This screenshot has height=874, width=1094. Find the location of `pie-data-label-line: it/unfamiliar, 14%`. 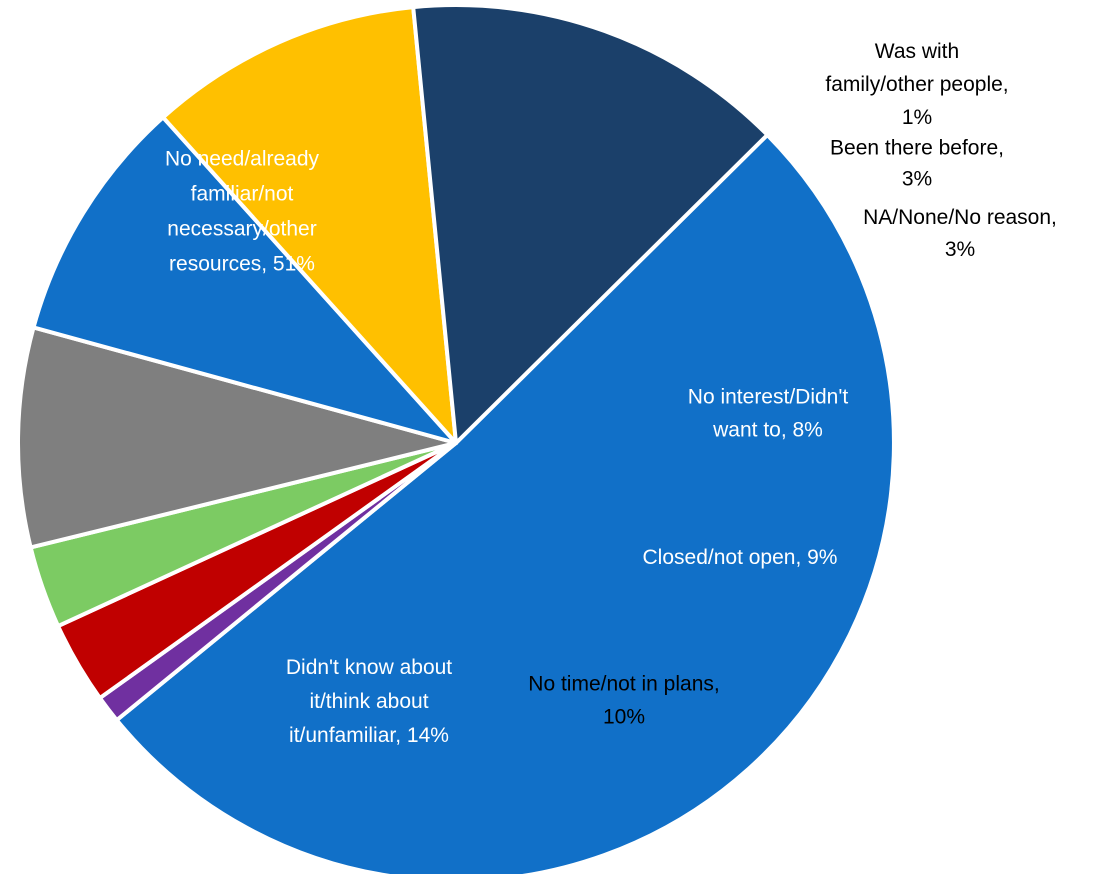

pie-data-label-line: it/unfamiliar, 14% is located at coordinates (369, 735).